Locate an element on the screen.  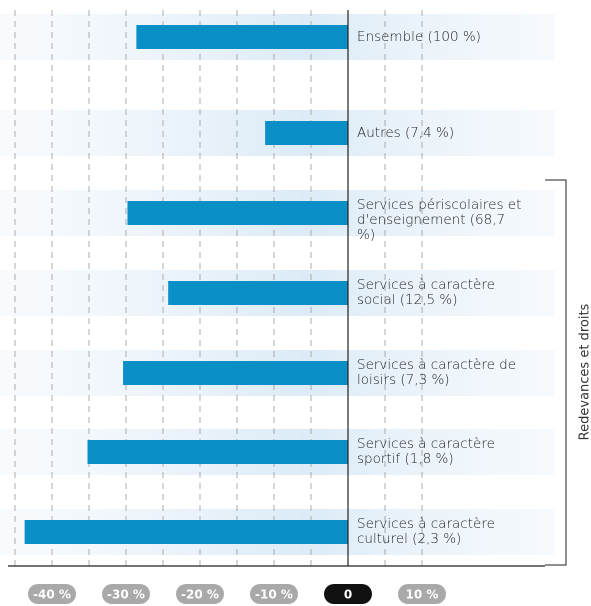
x-tick-label: -40 % is located at coordinates (52, 595).